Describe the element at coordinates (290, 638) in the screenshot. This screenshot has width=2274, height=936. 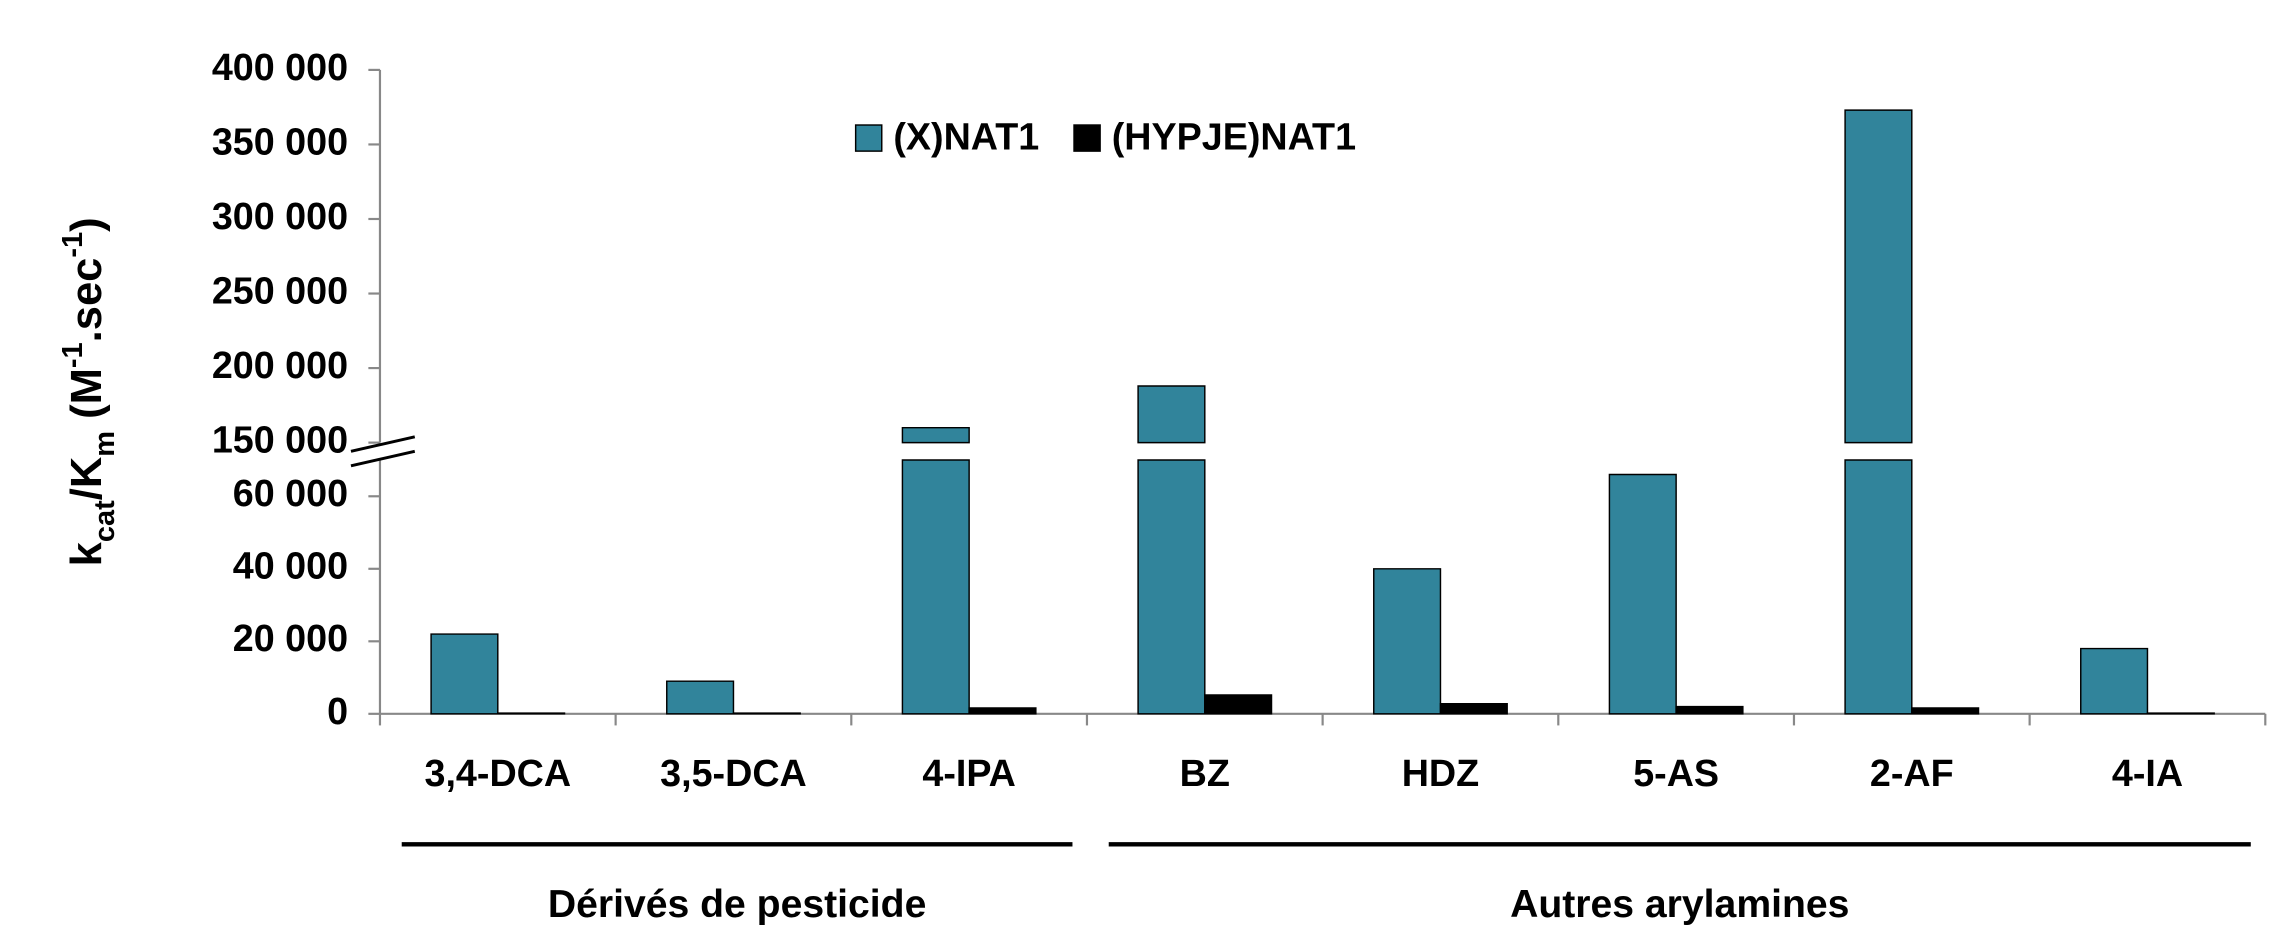
I see `y-tick-label: 20 000` at that location.